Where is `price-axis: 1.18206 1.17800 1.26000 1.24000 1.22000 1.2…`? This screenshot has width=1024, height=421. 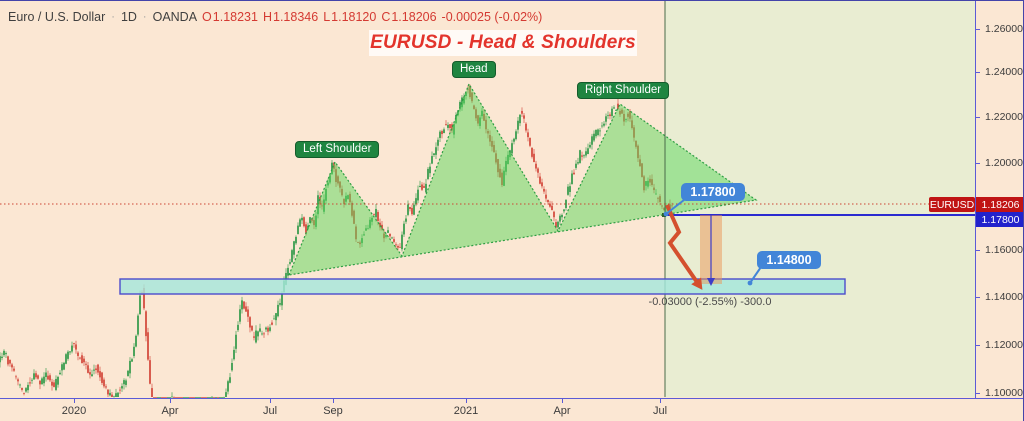 price-axis: 1.18206 1.17800 1.26000 1.24000 1.22000 1.2… is located at coordinates (999, 200).